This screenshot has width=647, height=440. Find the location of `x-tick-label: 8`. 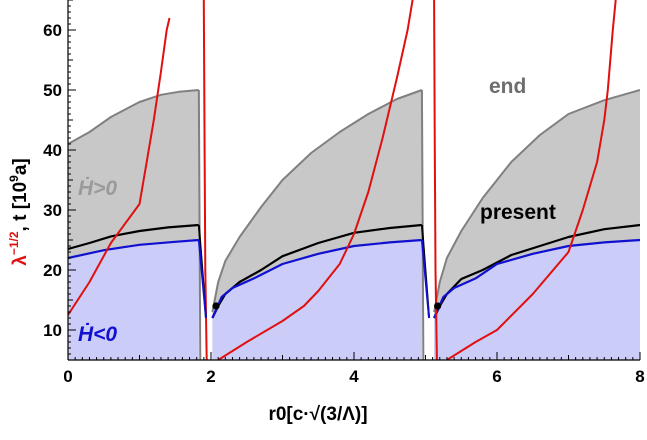

x-tick-label: 8 is located at coordinates (639, 376).